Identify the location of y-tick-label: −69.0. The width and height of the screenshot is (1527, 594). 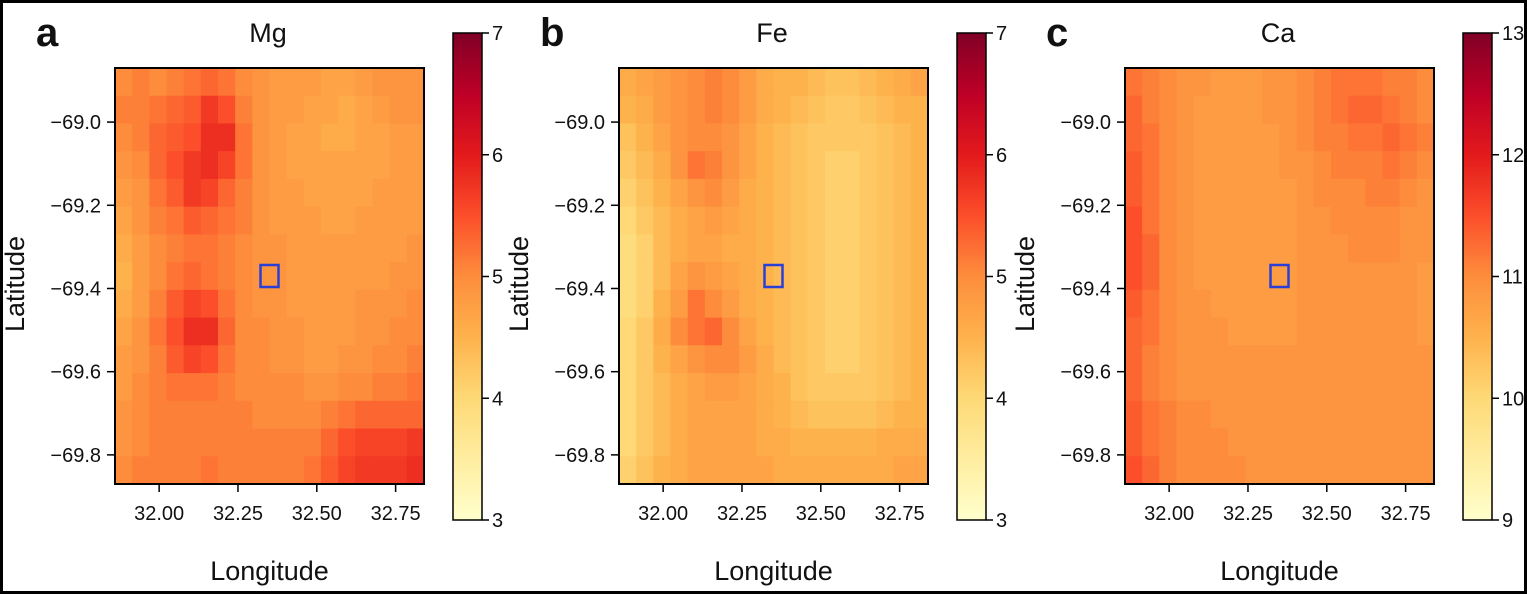
(579, 123).